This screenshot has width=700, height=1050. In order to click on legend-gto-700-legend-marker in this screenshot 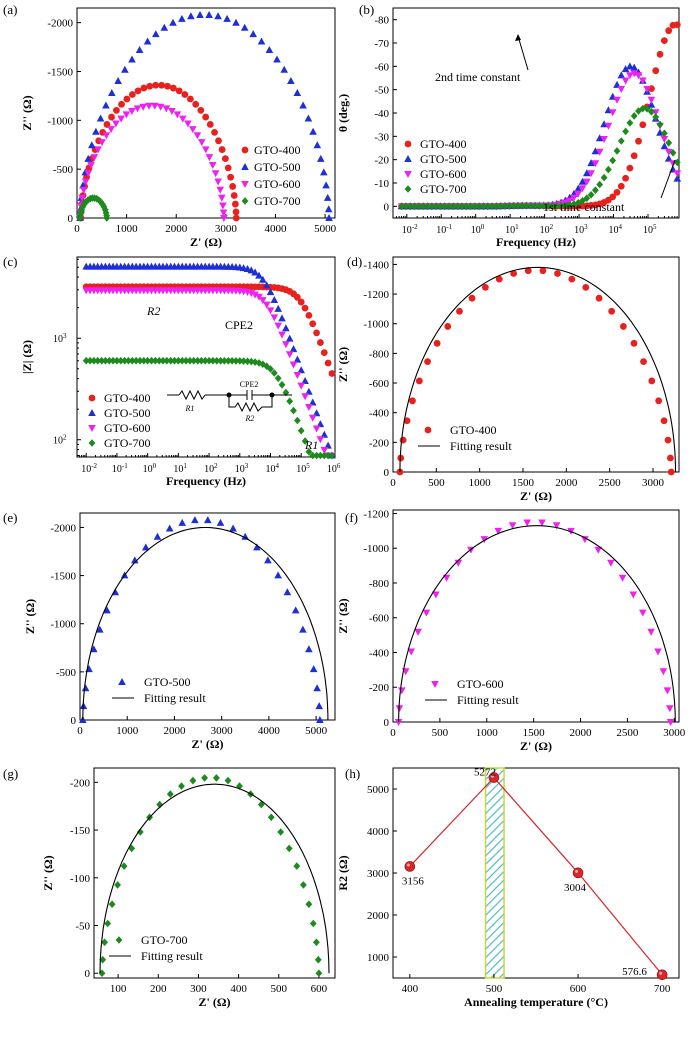, I will do `click(408, 189)`.